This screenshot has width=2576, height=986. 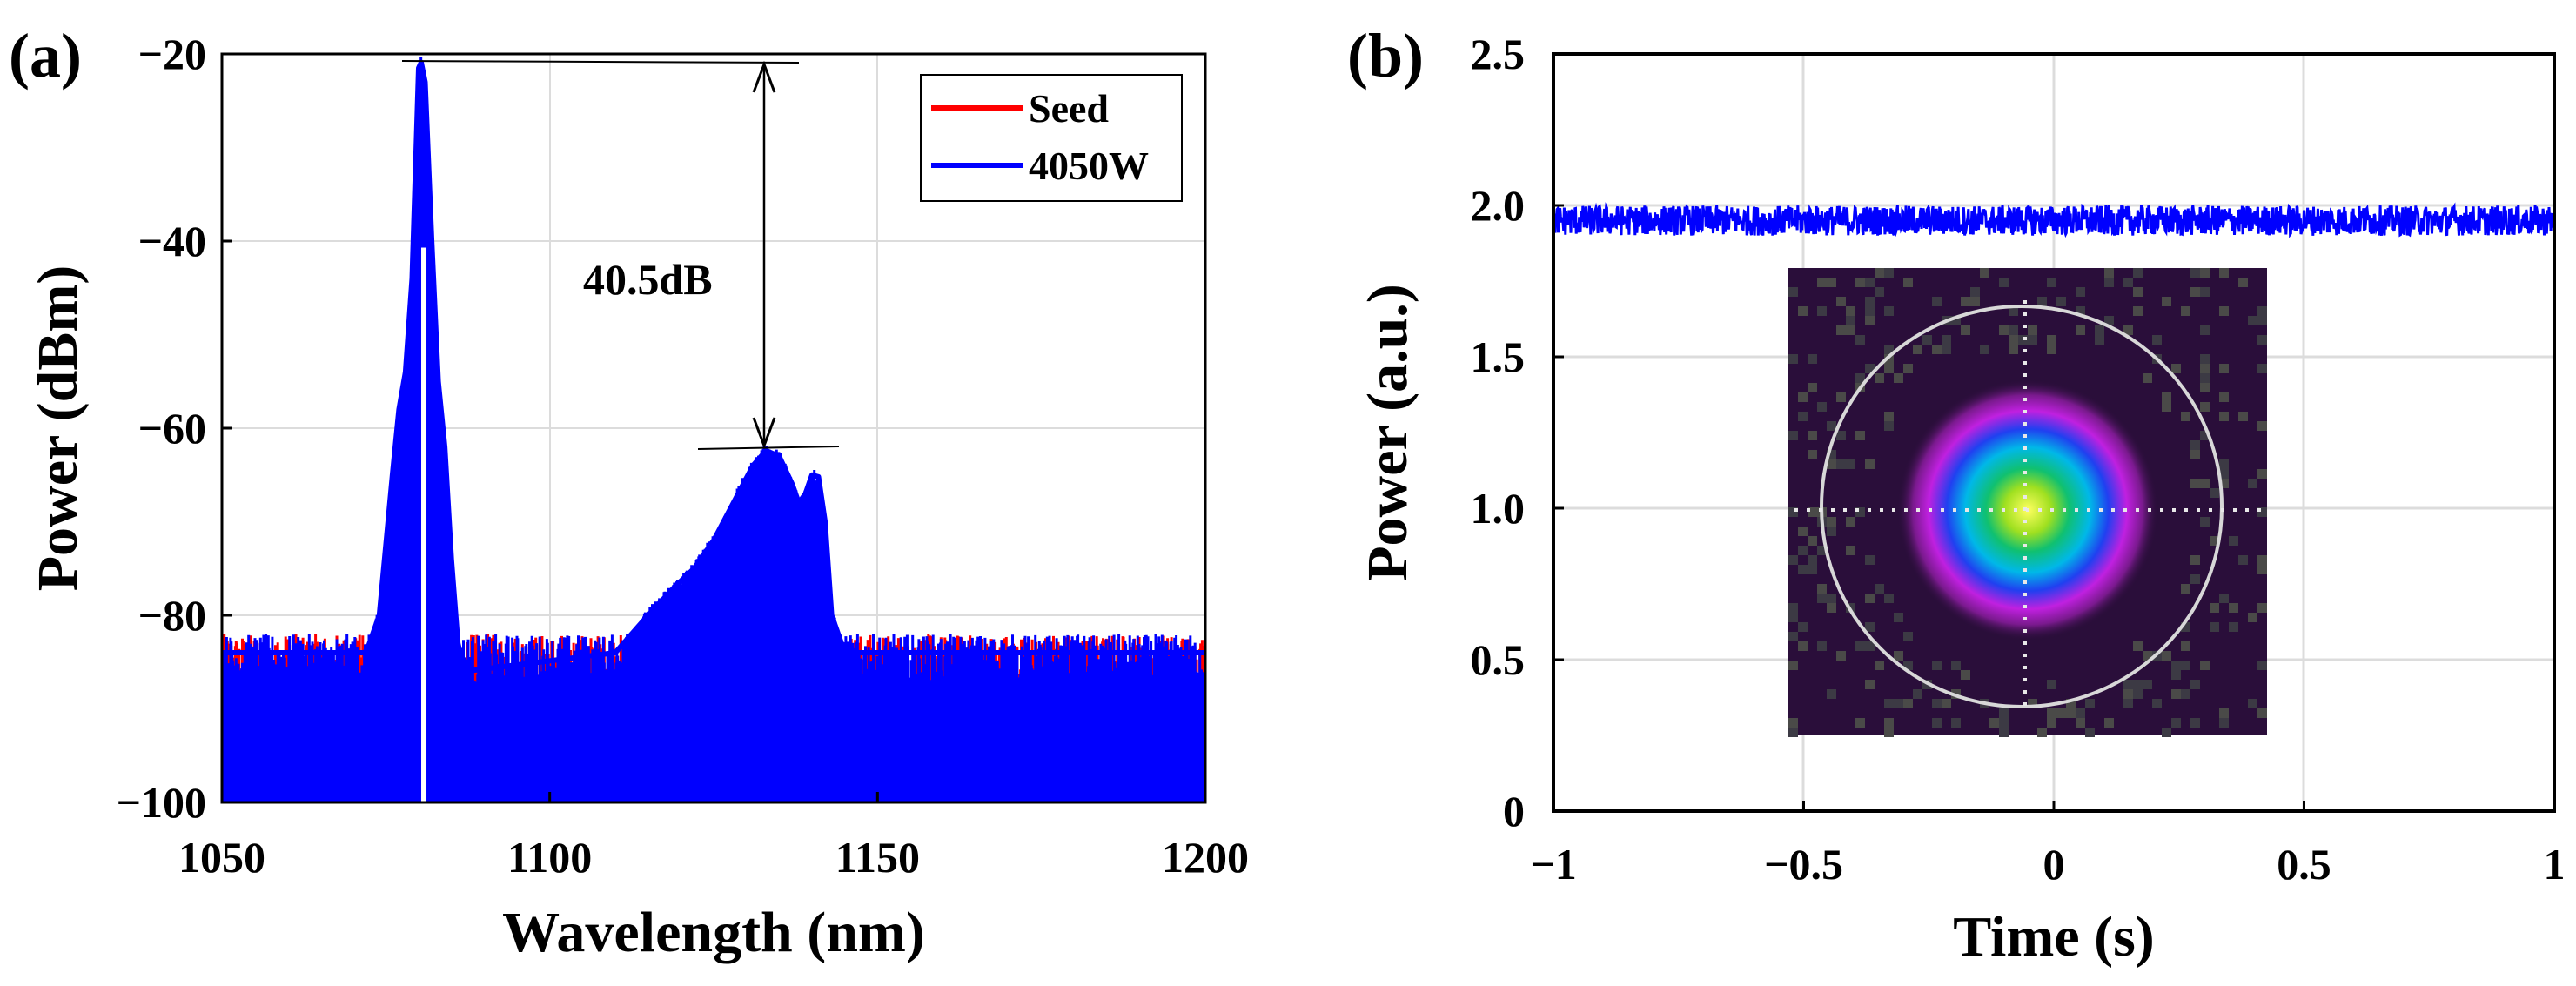 I want to click on panel-b-ytick-label: 2.5, so click(x=1498, y=54).